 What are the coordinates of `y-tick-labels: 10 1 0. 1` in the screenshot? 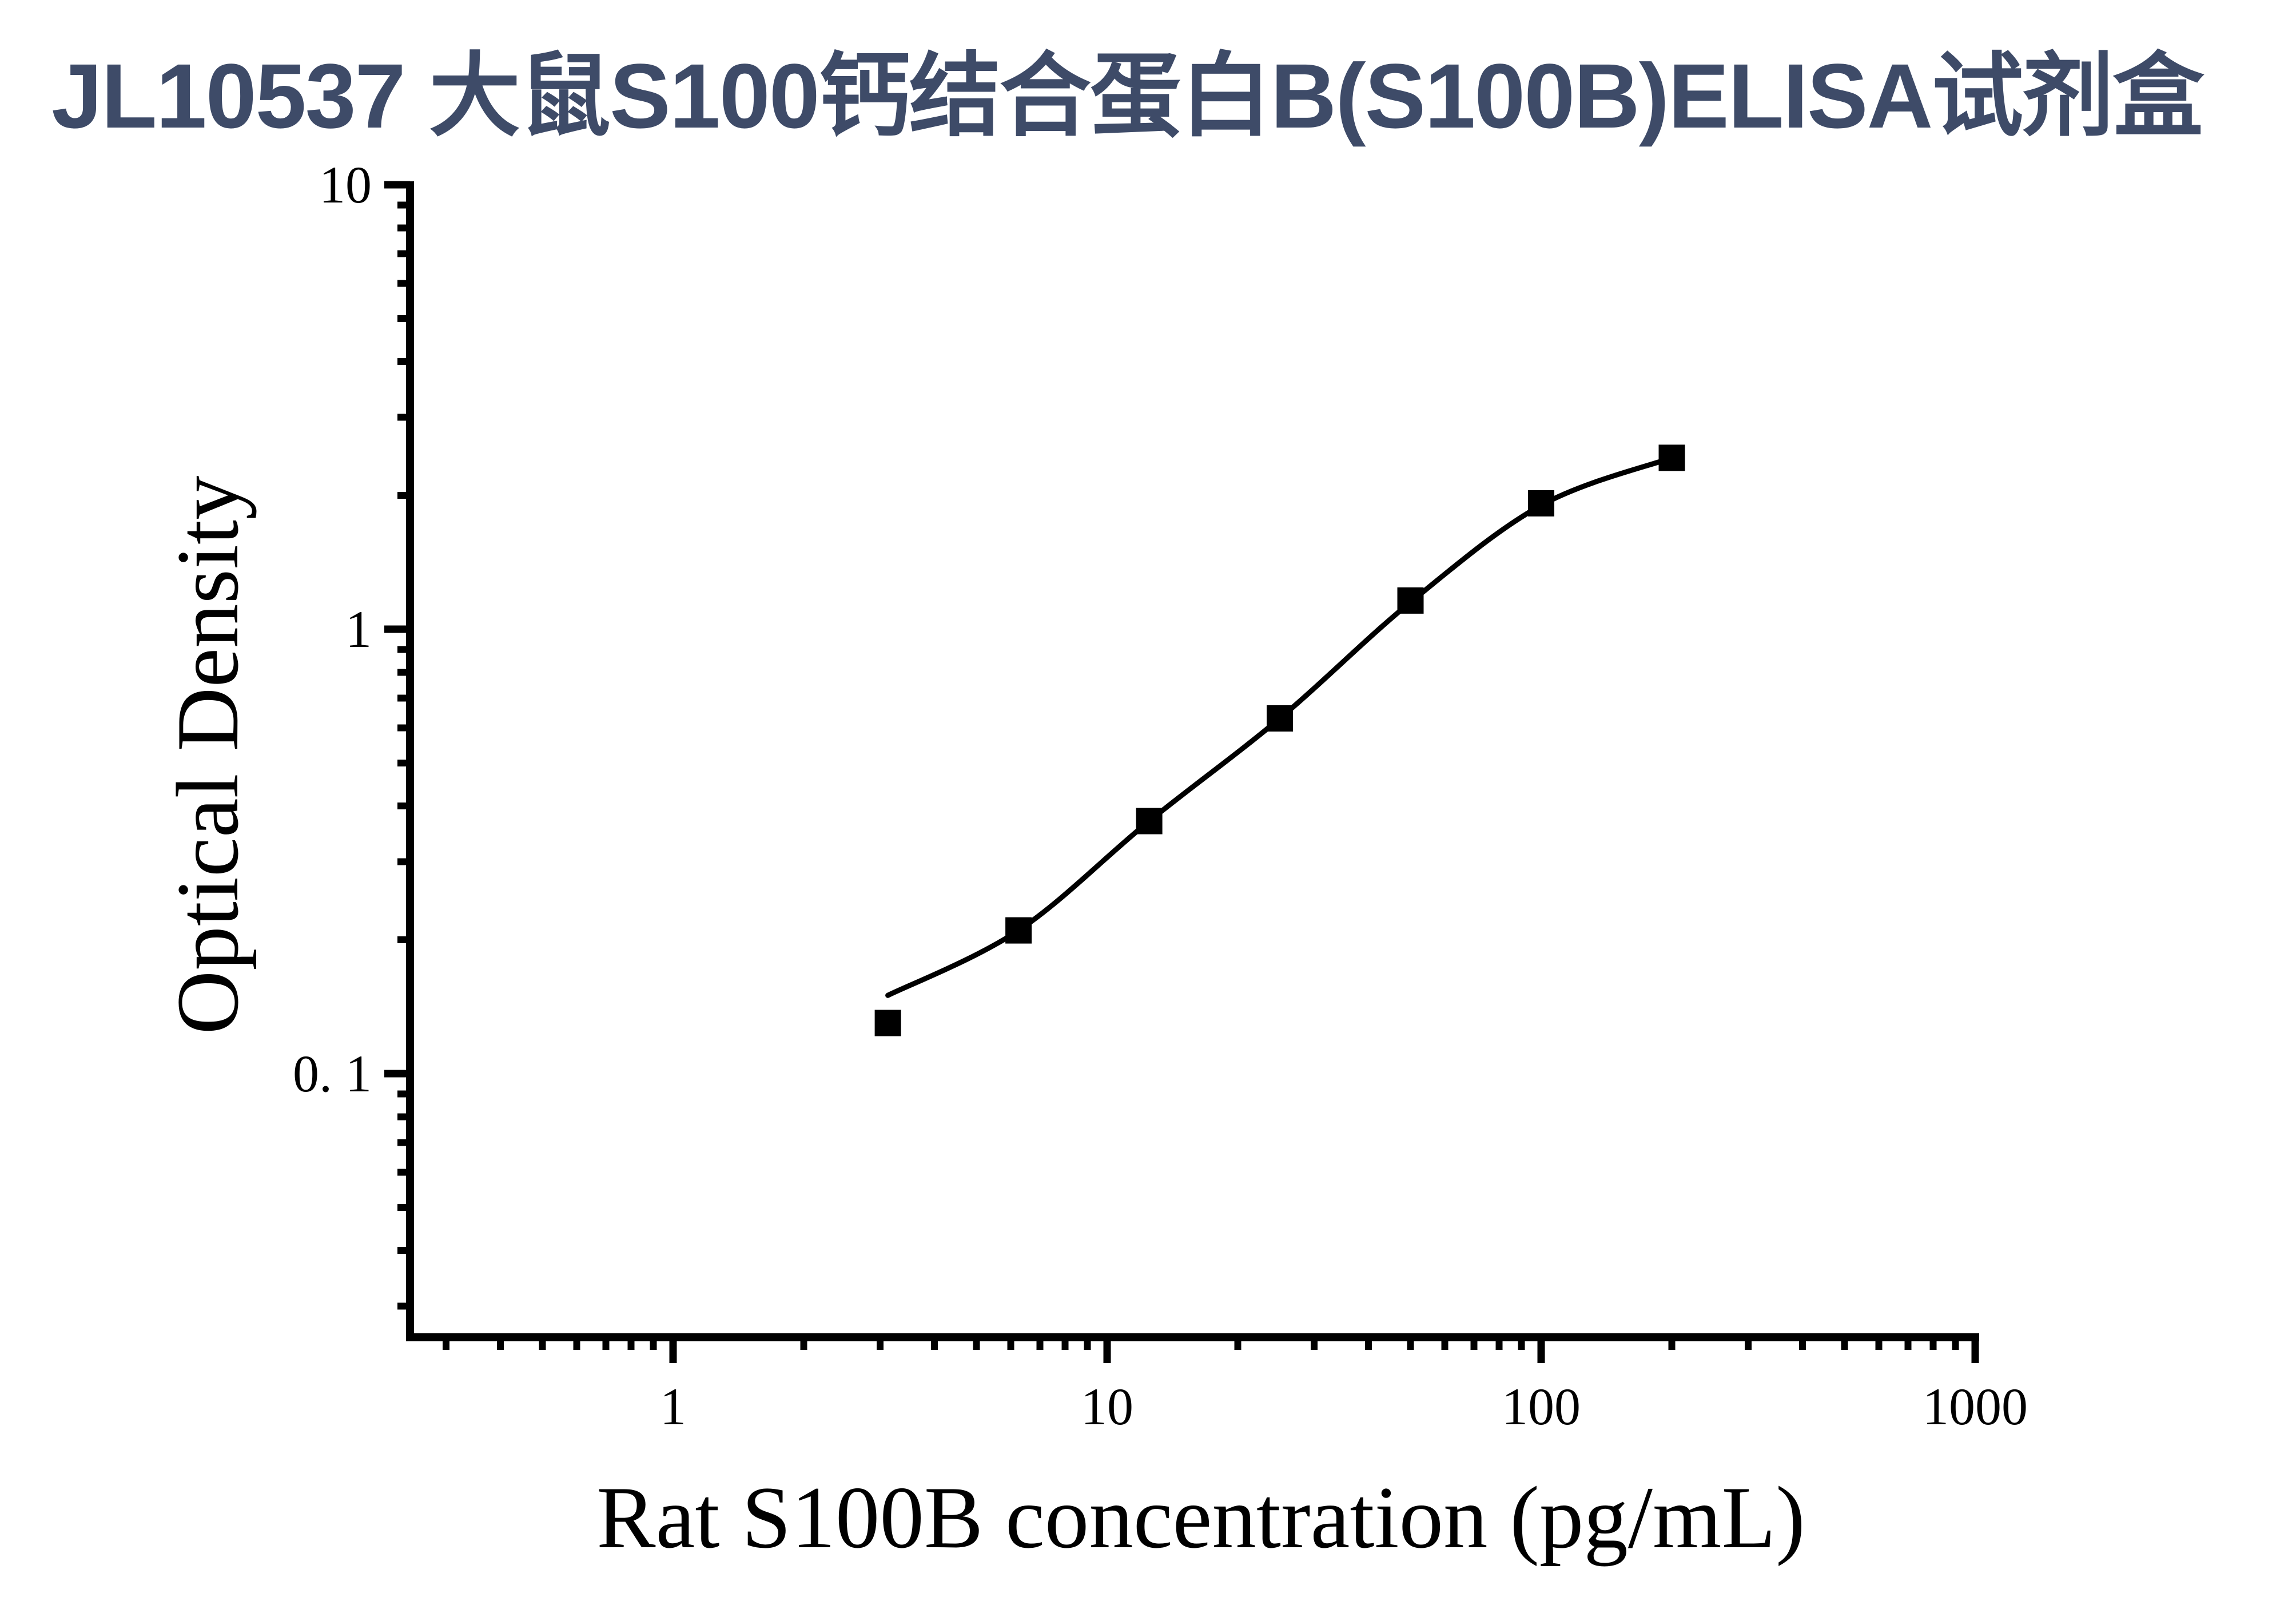 It's located at (332, 629).